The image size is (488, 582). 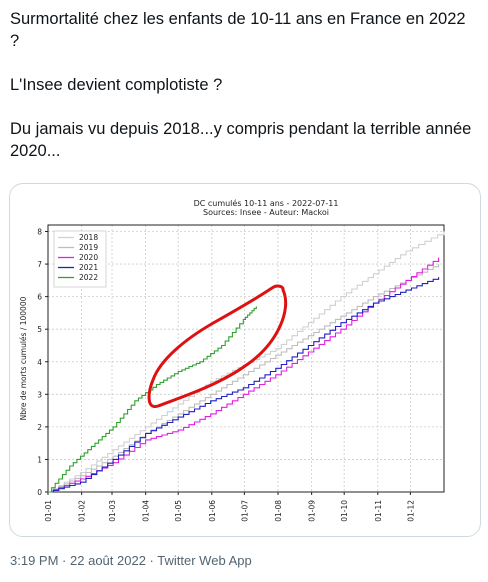 I want to click on y-tick-label: 3, so click(x=39, y=394).